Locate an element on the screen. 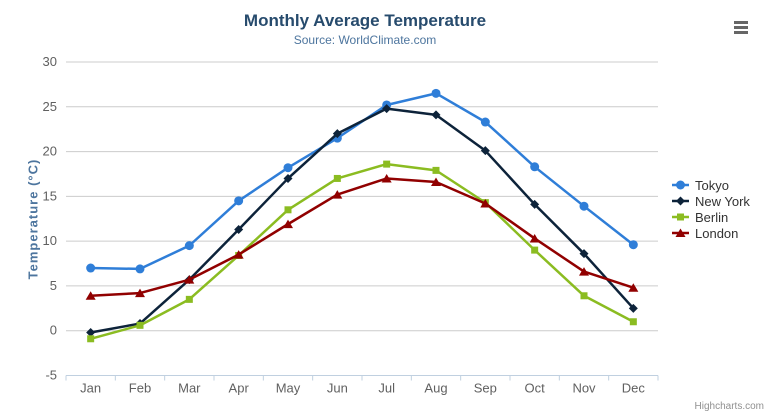 This screenshot has width=769, height=416. legend-label: Tokyo is located at coordinates (712, 185).